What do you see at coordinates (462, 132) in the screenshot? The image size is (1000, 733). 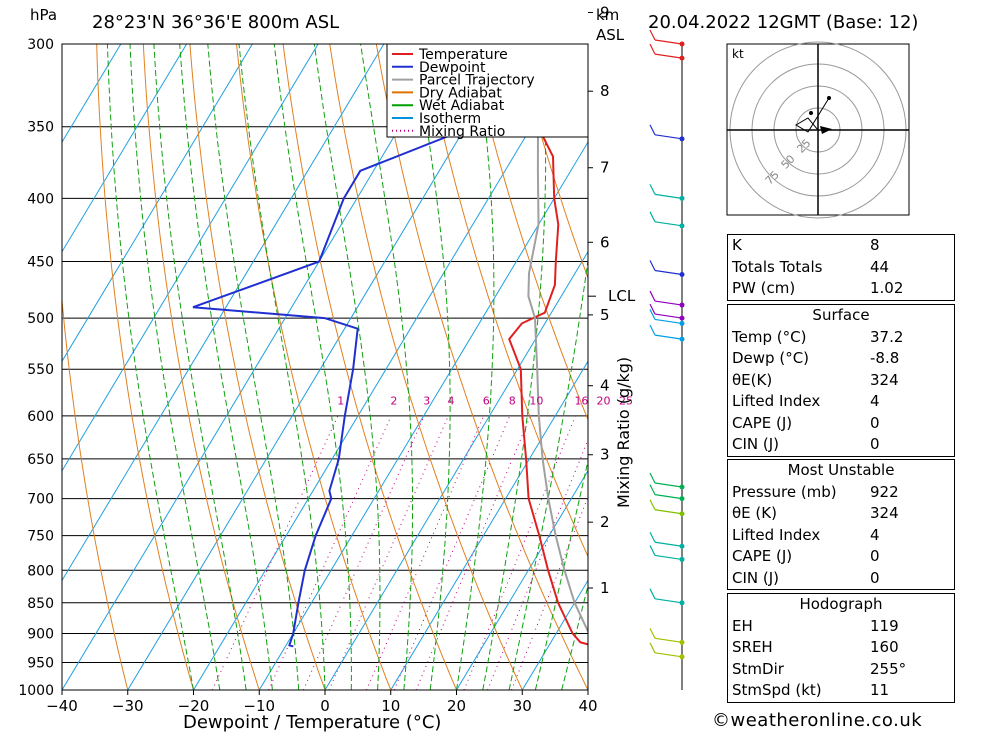 I see `legend-entry-label: Mixing Ratio` at bounding box center [462, 132].